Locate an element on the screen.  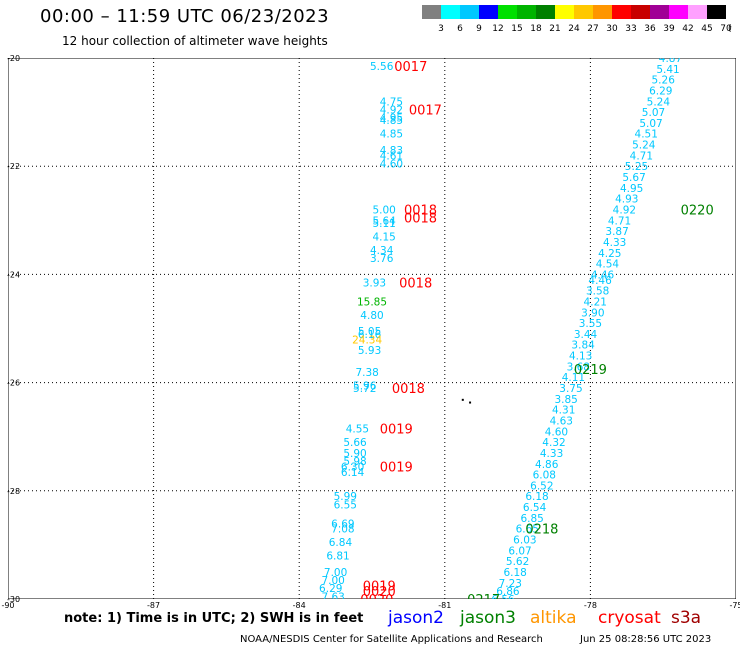
wave-height-label: 4.25 is located at coordinates (609, 254).